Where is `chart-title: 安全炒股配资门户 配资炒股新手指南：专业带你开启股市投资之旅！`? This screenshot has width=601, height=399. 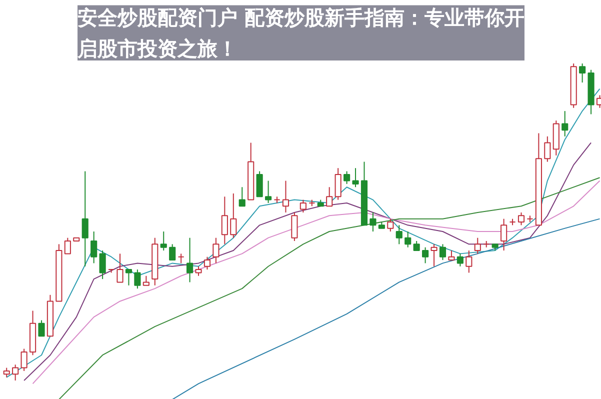 chart-title: 安全炒股配资门户 配资炒股新手指南：专业带你开启股市投资之旅！ is located at coordinates (300, 32).